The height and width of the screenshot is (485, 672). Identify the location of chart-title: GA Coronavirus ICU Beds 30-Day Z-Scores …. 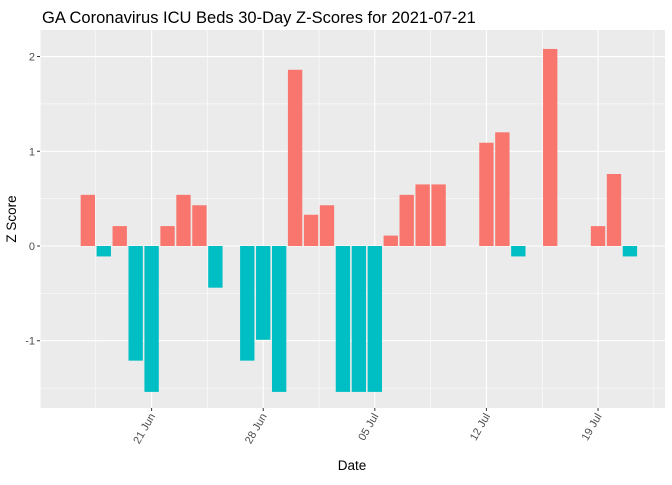
(259, 18).